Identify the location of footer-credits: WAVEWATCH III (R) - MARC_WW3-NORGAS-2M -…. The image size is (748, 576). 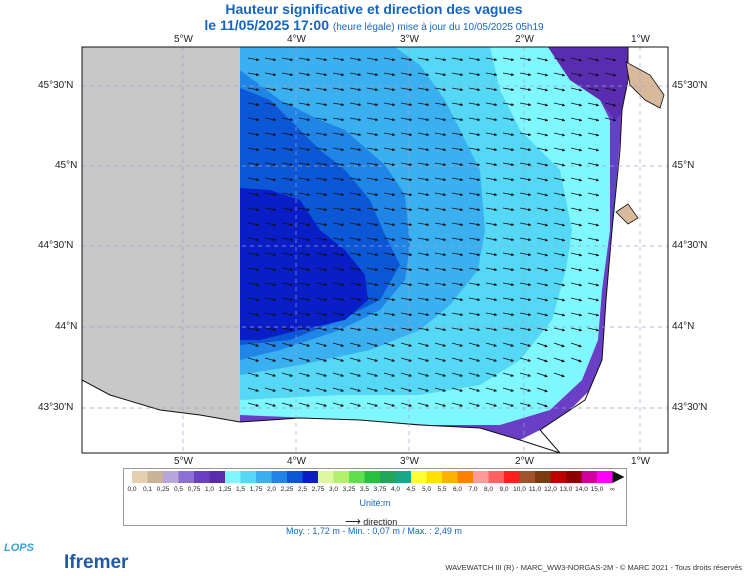
(593, 567).